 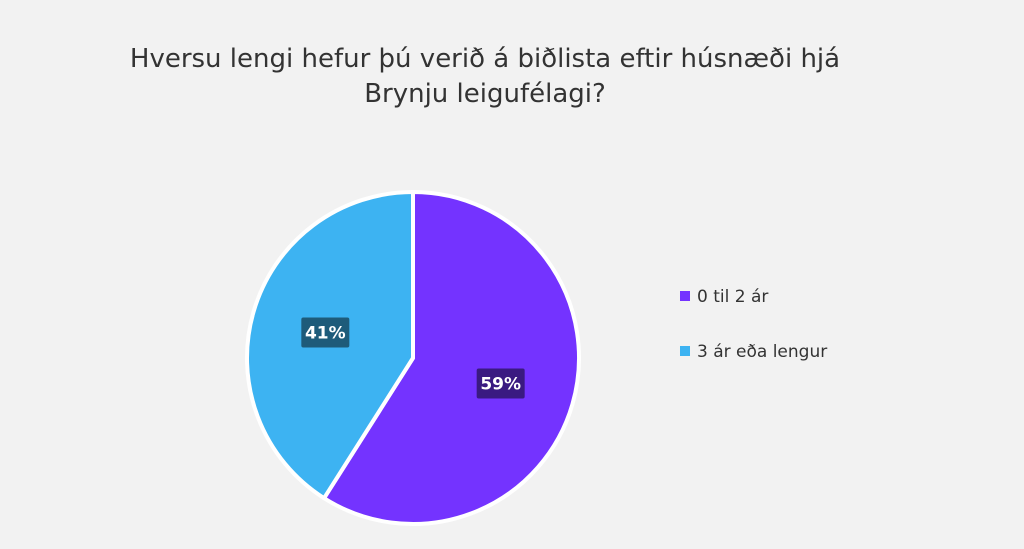 I want to click on data-label-text: 41%, so click(x=325, y=334).